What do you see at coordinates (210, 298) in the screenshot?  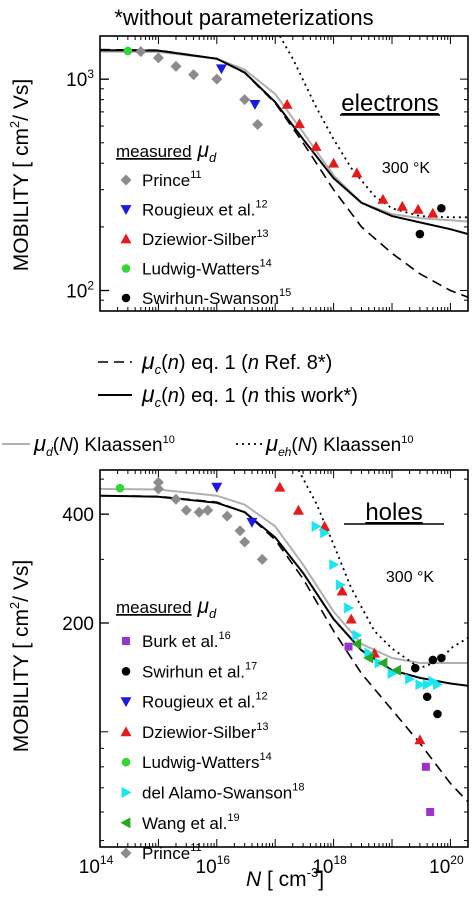 I see `legend-entry-name: Swirhun-Swanson` at bounding box center [210, 298].